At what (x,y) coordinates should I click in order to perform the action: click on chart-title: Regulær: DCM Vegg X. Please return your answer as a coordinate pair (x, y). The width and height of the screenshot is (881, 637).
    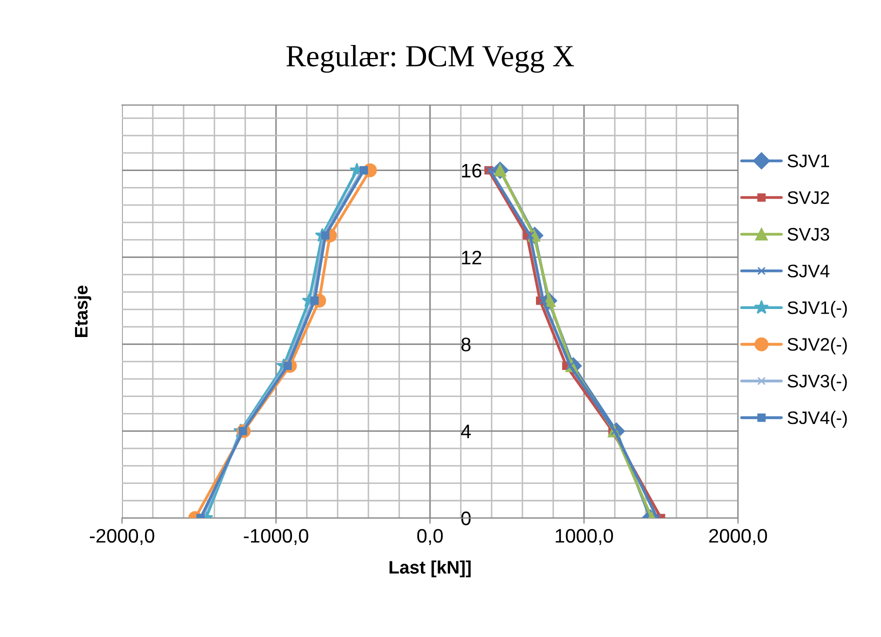
    Looking at the image, I should click on (430, 59).